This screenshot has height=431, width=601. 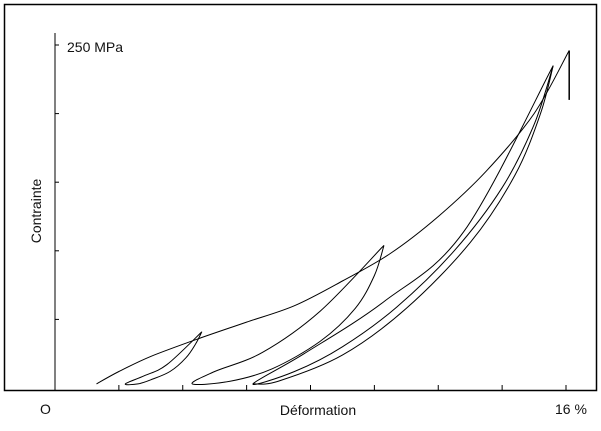 What do you see at coordinates (36, 210) in the screenshot?
I see `y-axis-label: Contrainte` at bounding box center [36, 210].